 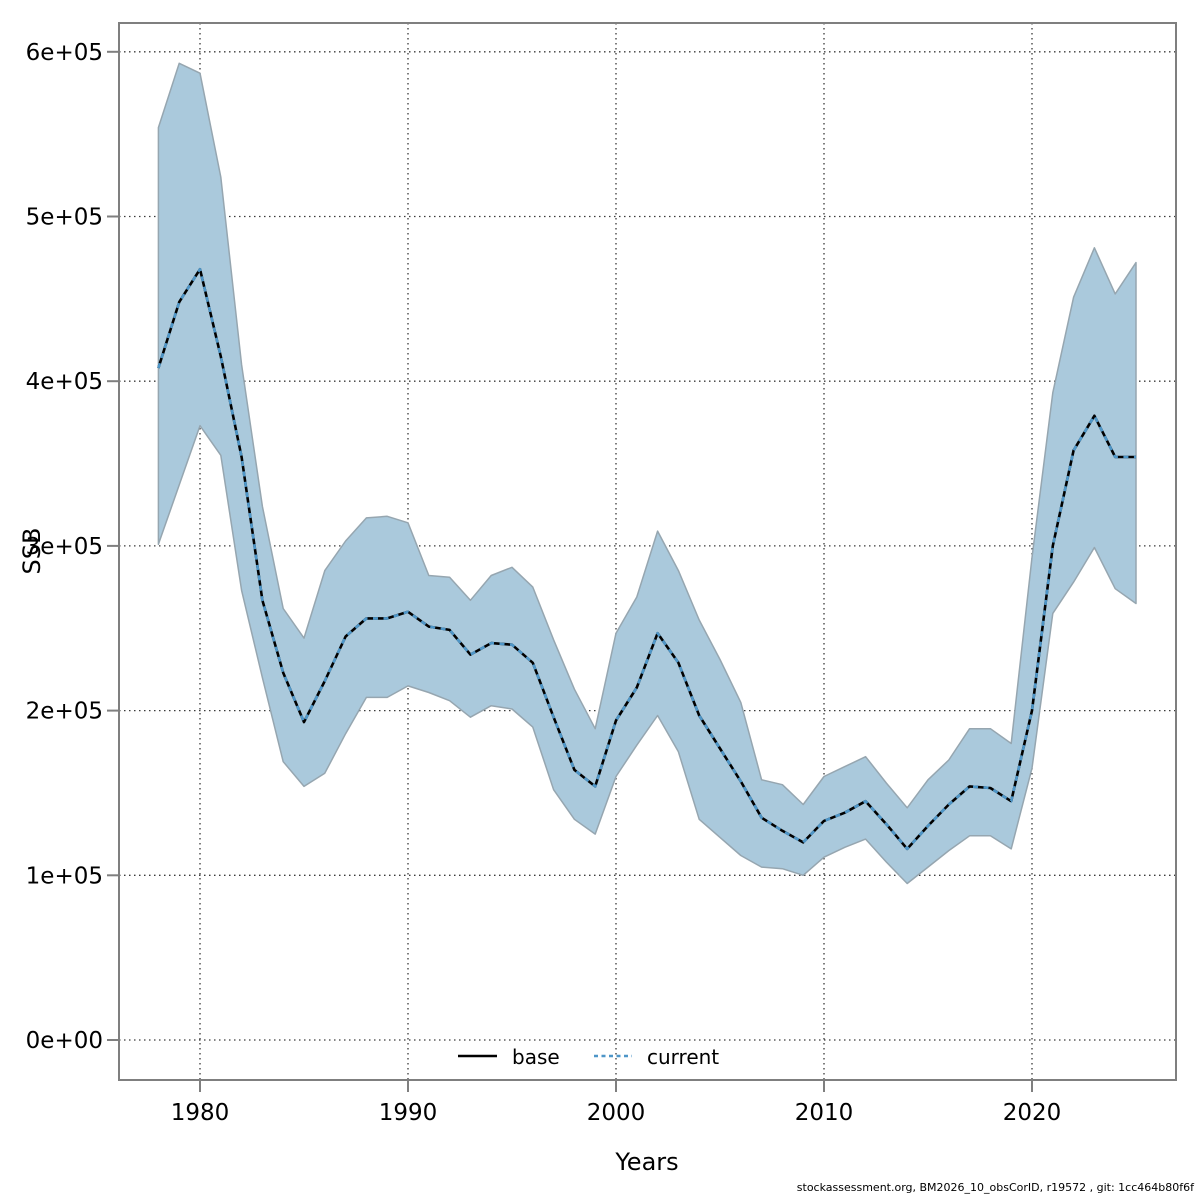 What do you see at coordinates (408, 1113) in the screenshot?
I see `x-tick-label-1990: 1990` at bounding box center [408, 1113].